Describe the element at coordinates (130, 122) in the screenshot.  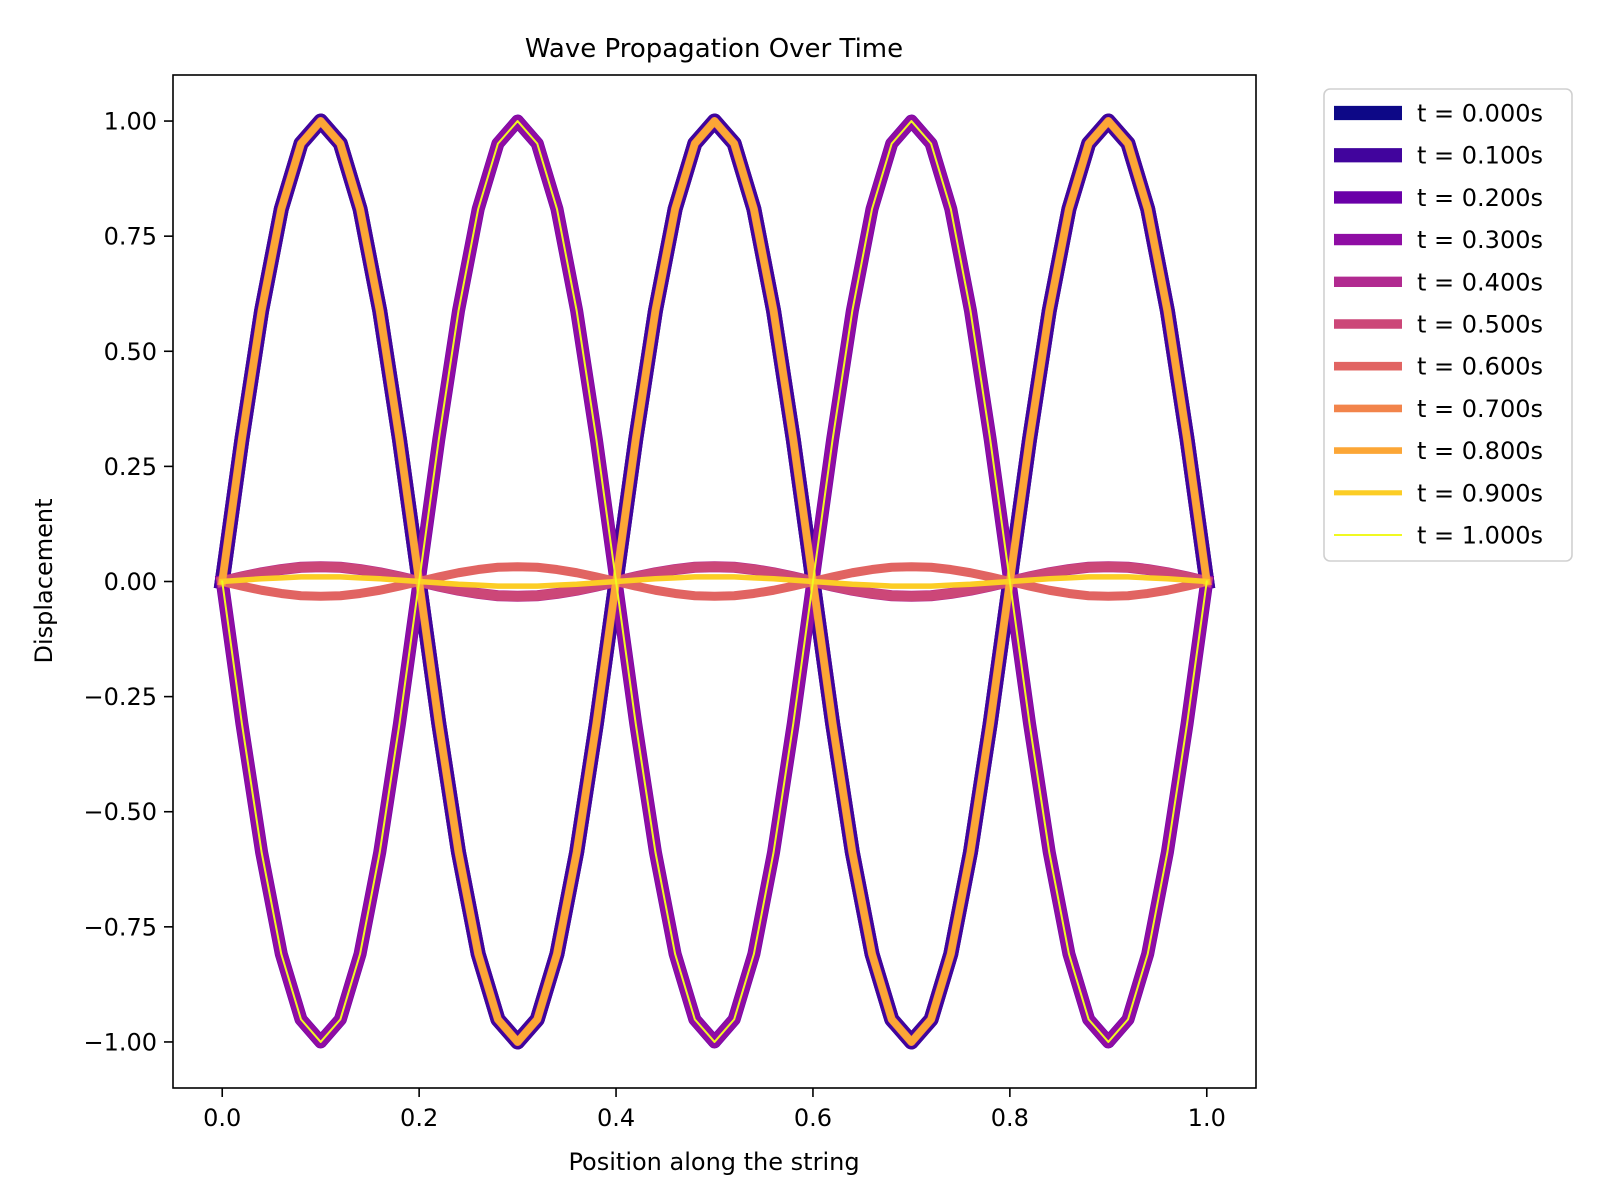
I see `y-tick-label: 1.00` at that location.